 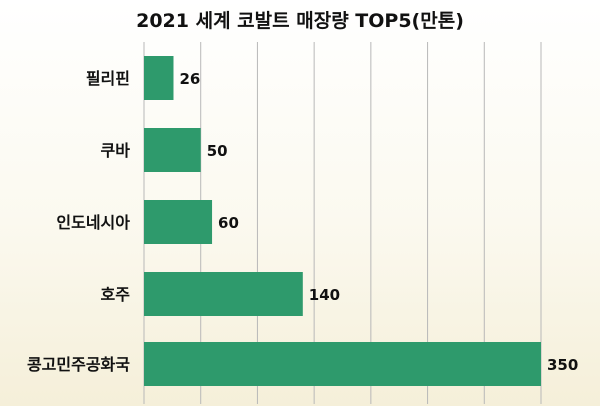 I want to click on chart-title: 2021 세계 코발트 매장량 TOP5(만톤), so click(x=300, y=21).